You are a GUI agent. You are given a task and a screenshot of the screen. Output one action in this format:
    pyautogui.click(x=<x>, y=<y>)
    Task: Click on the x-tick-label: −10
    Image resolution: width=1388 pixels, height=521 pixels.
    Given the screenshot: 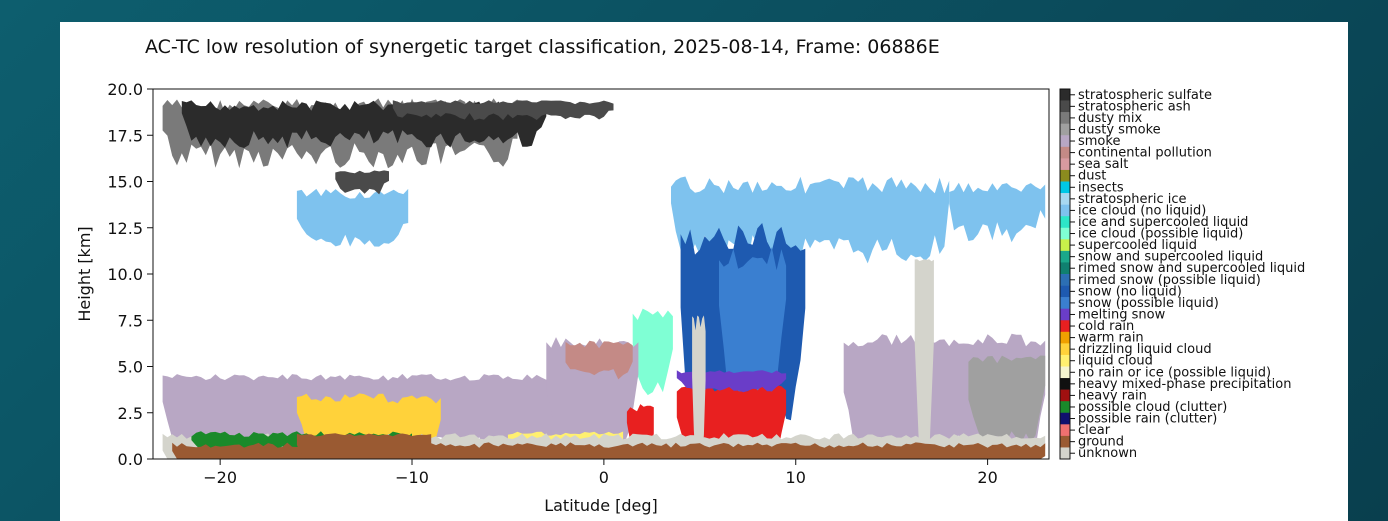 What is the action you would take?
    pyautogui.click(x=412, y=477)
    